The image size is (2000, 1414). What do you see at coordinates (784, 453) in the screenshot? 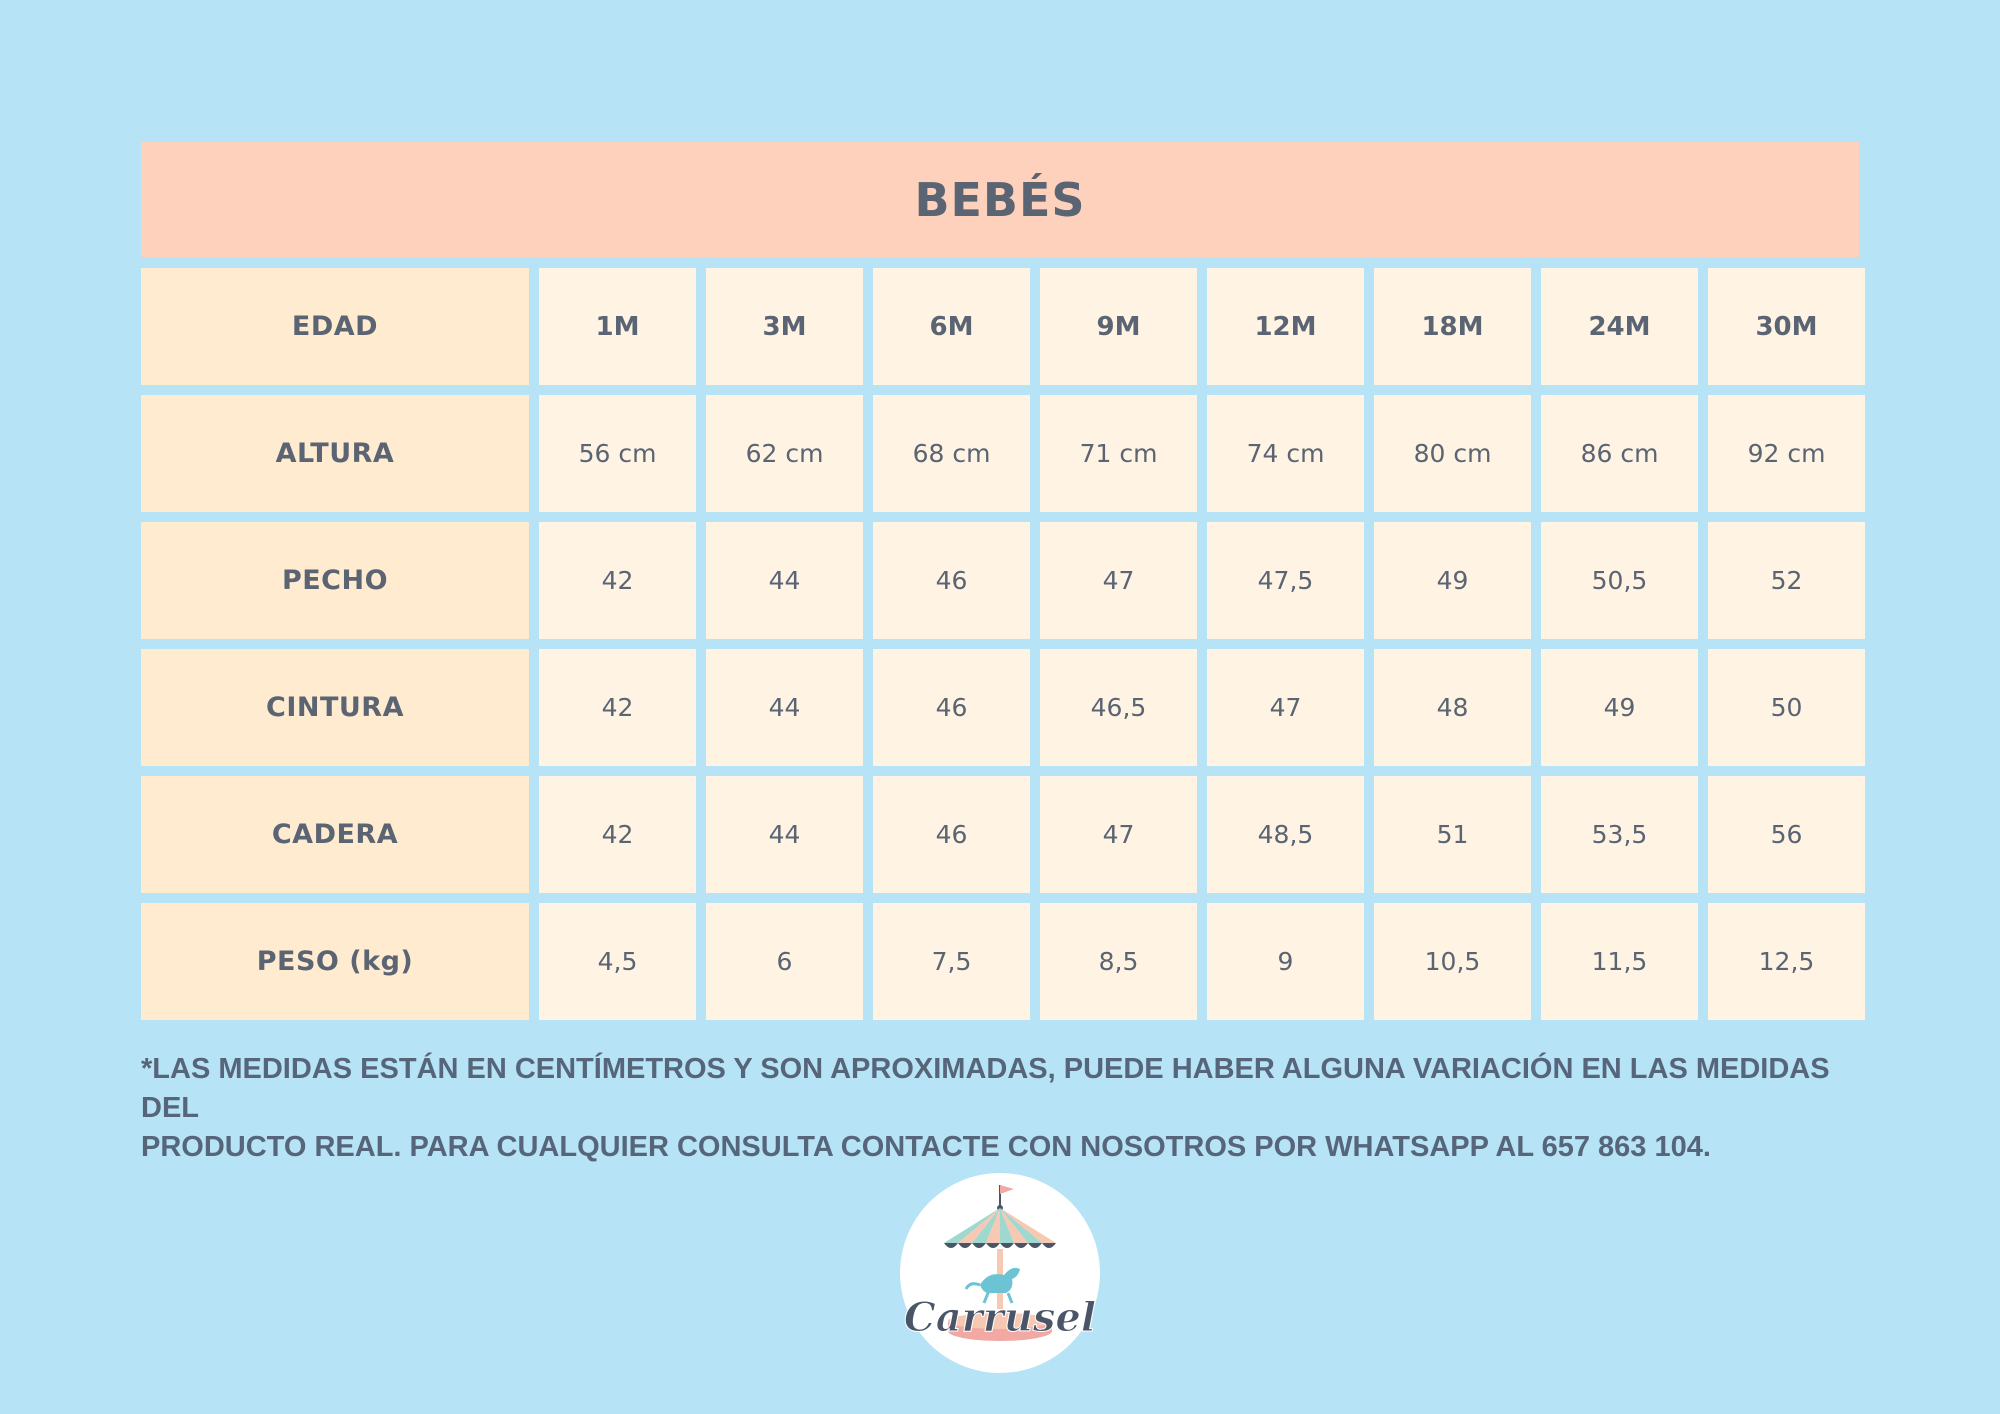
I see `table-cell: 62 cm` at bounding box center [784, 453].